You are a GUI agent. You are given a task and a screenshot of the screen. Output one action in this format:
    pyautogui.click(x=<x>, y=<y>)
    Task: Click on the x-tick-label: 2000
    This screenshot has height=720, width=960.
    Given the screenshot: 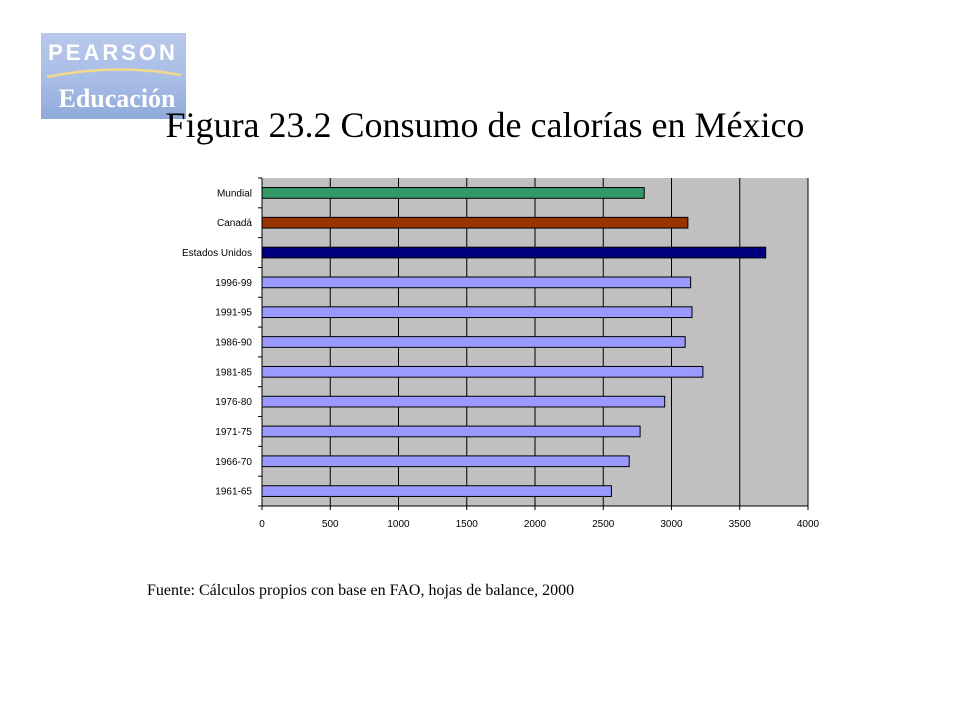 What is the action you would take?
    pyautogui.click(x=535, y=524)
    